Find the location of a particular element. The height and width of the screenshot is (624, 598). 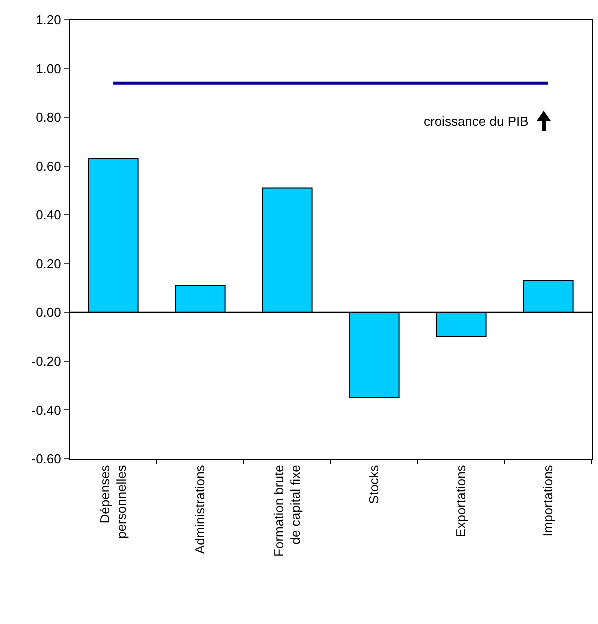

y-tick-label: -0.20 is located at coordinates (47, 361).